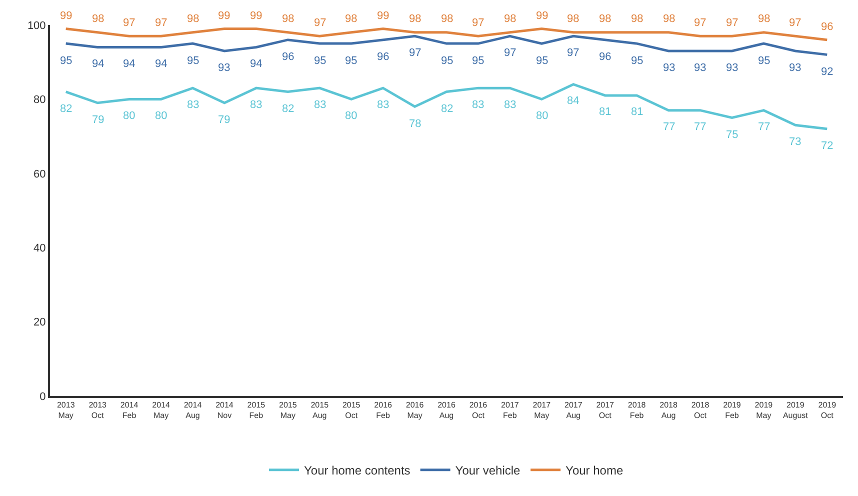 The image size is (858, 496). I want to click on x-tick-label: 2018 Oct, so click(700, 410).